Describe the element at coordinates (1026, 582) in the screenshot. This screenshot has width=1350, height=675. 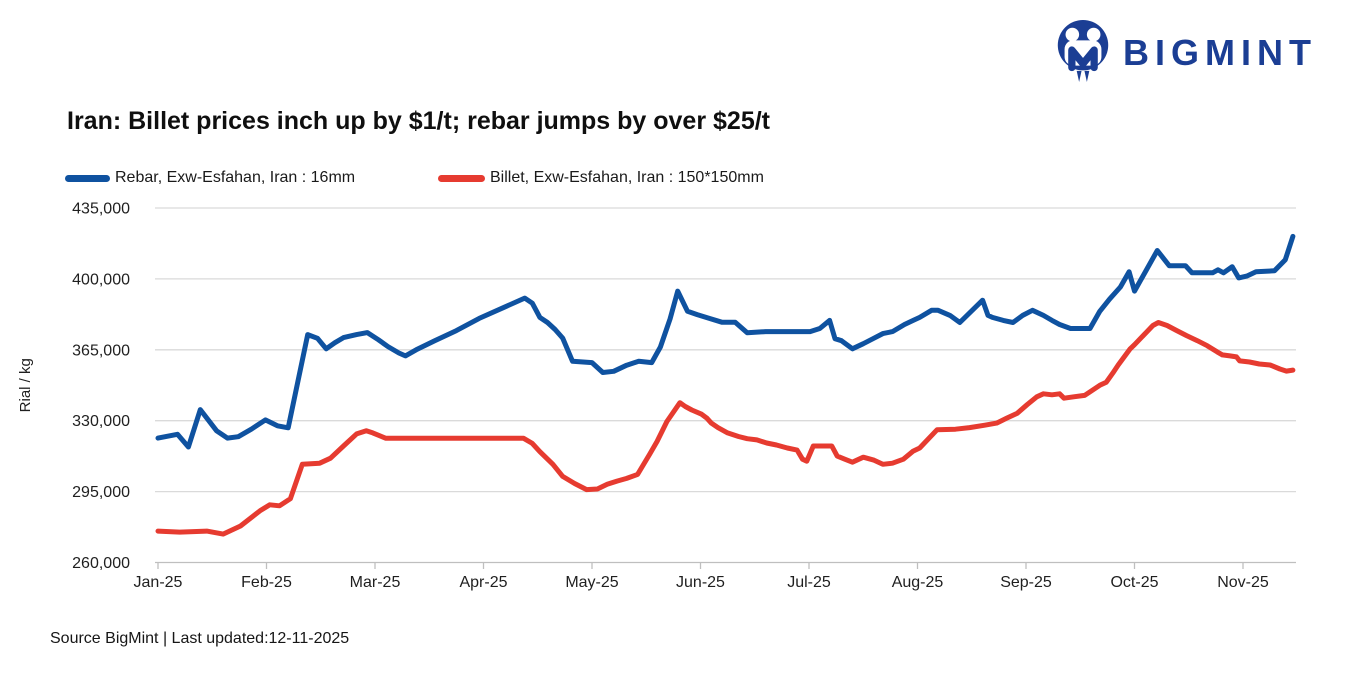
I see `x-tick-label: Sep-25` at that location.